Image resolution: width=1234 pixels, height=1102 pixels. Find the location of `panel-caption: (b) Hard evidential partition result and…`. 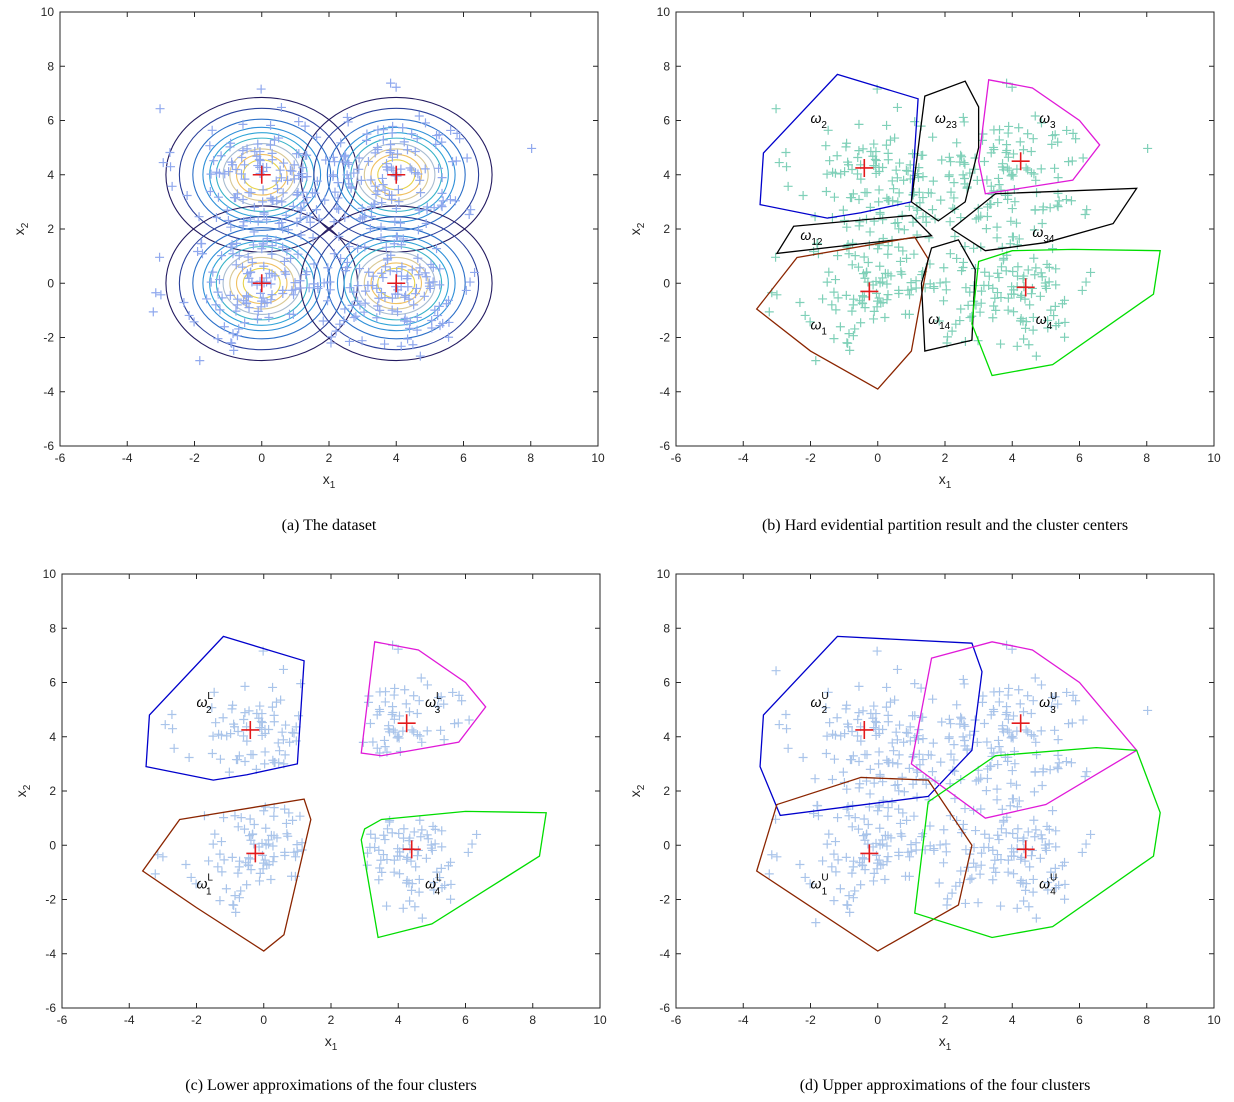

panel-caption: (b) Hard evidential partition result and… is located at coordinates (945, 525).